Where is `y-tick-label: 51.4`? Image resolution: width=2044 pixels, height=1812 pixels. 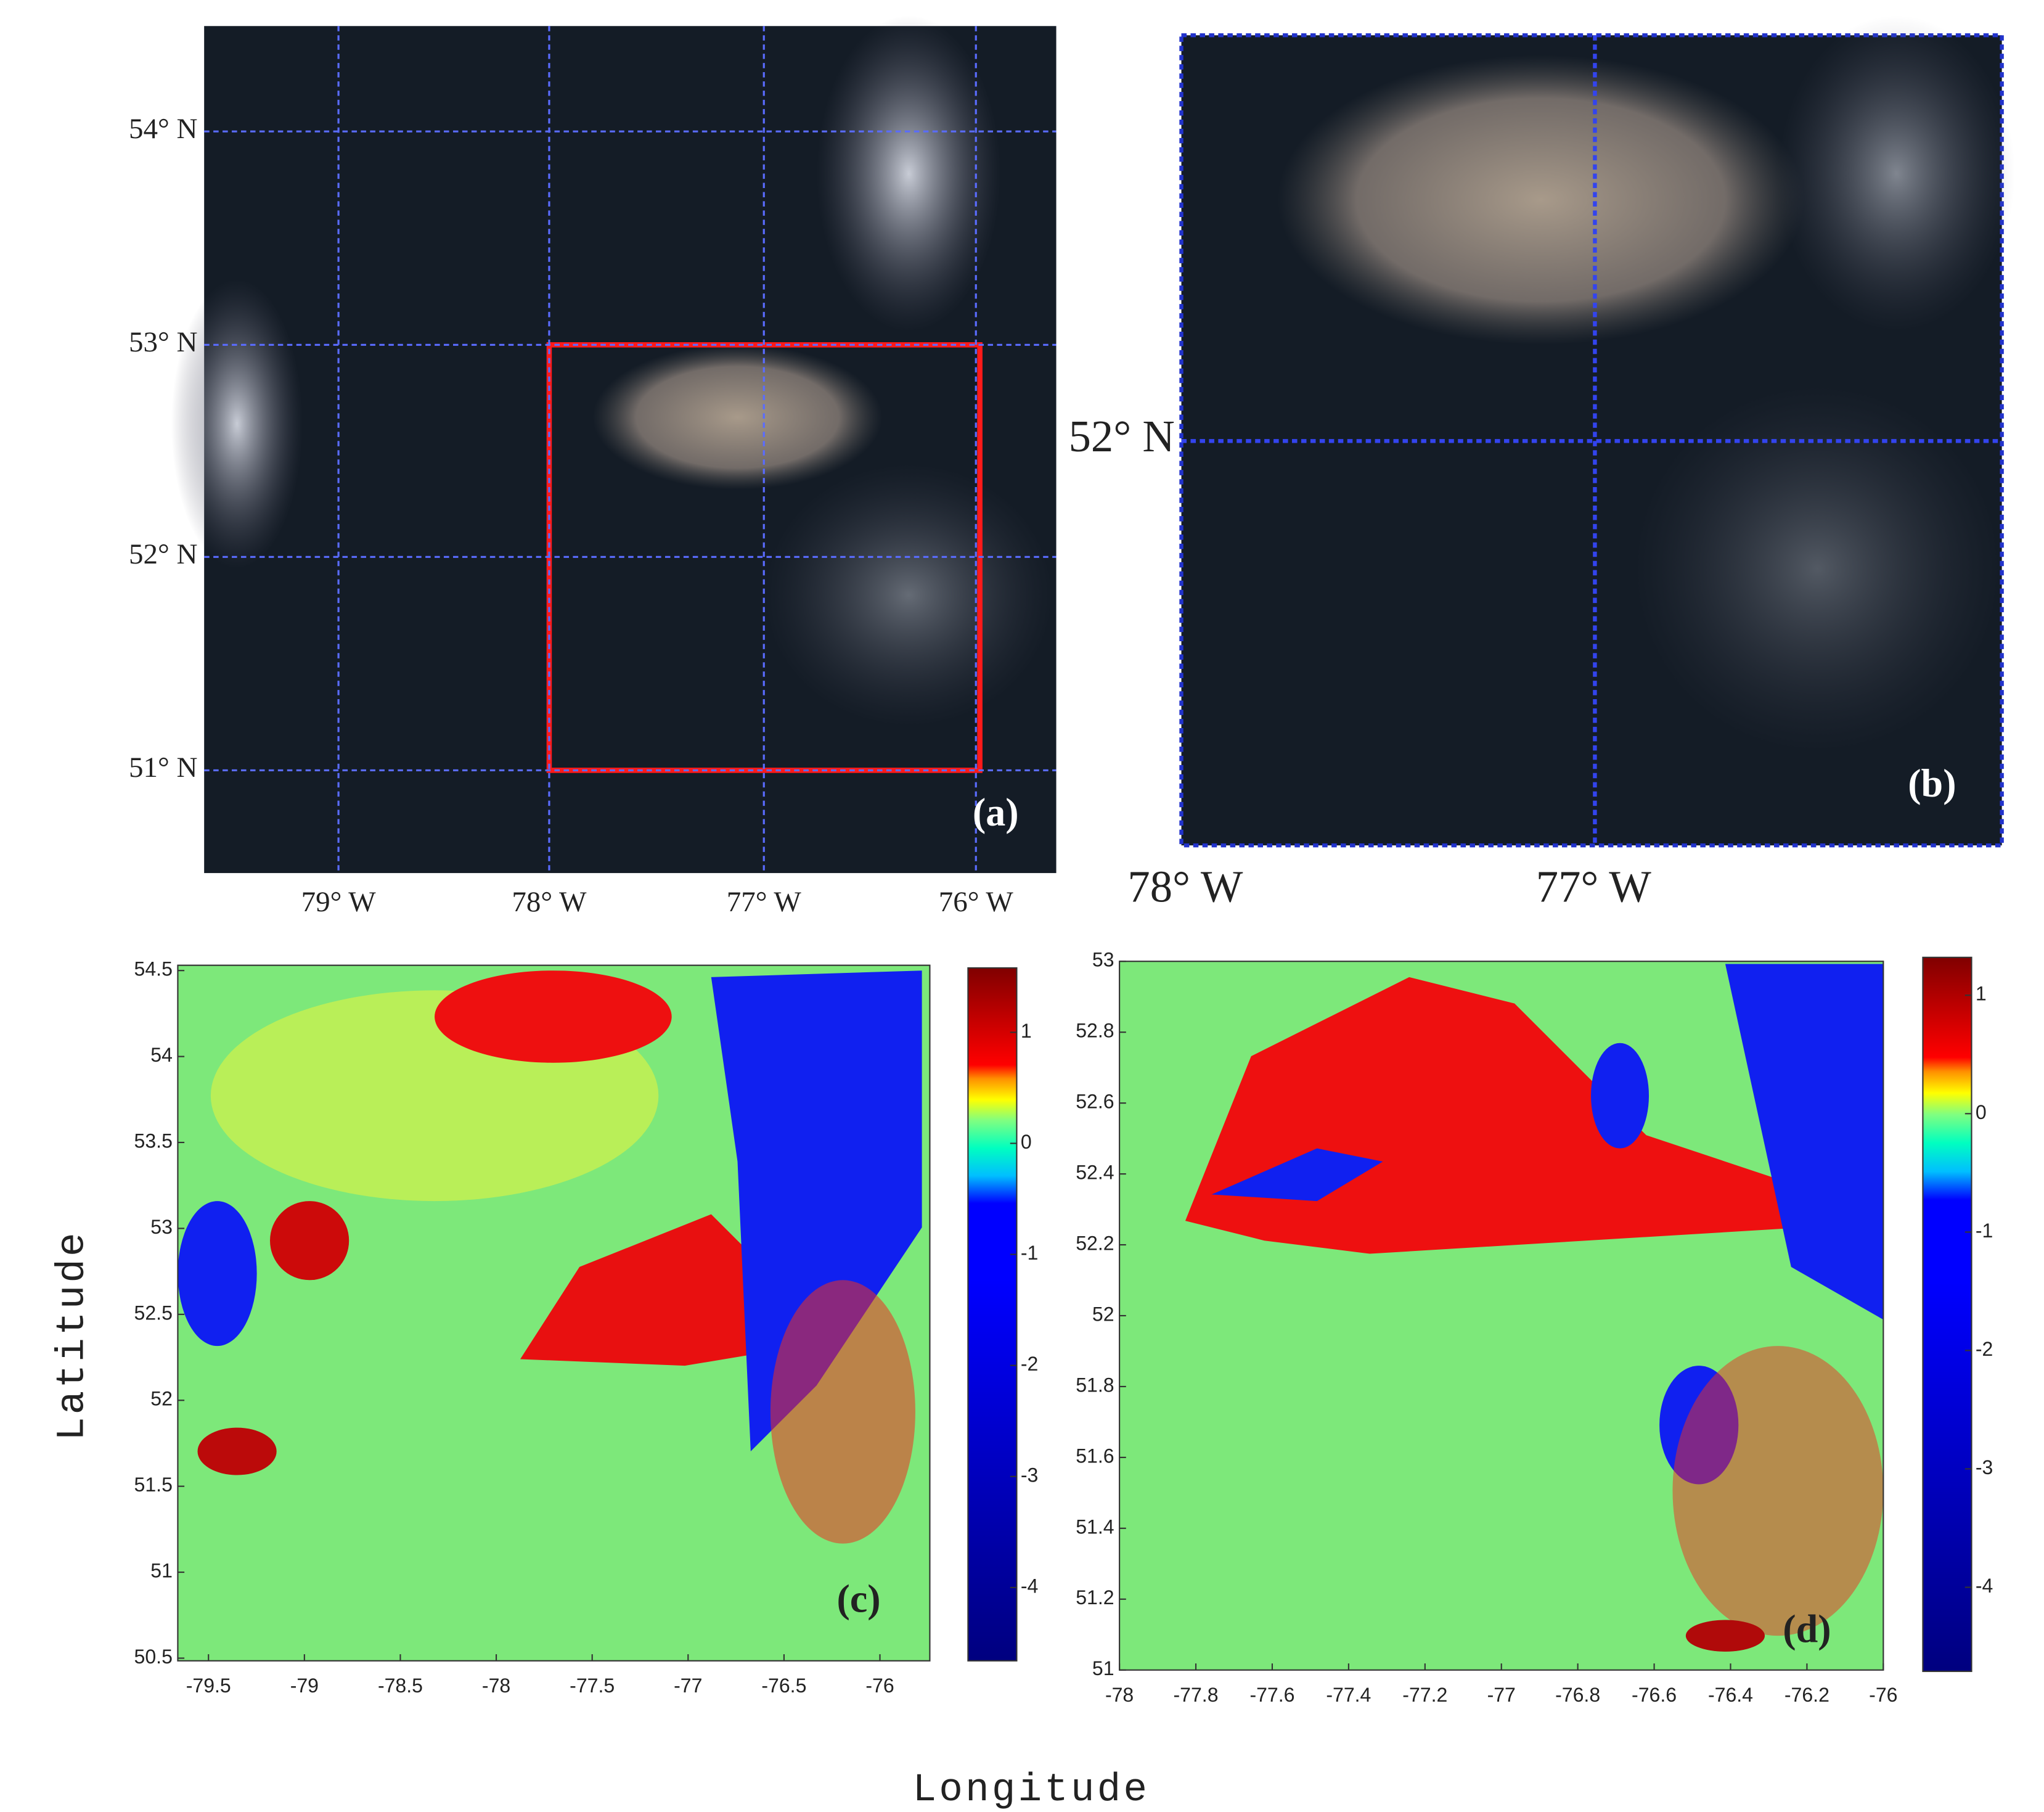 y-tick-label: 51.4 is located at coordinates (1095, 1526).